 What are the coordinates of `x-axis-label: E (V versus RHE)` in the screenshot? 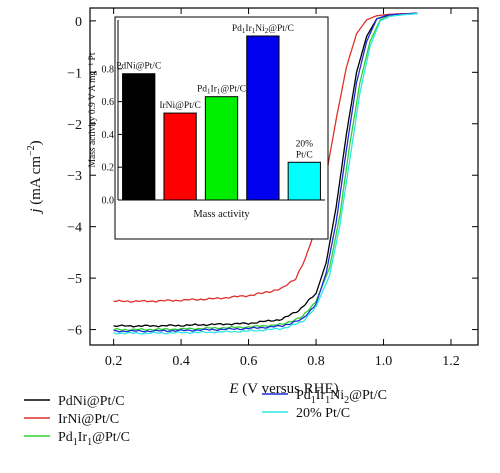 It's located at (283, 389).